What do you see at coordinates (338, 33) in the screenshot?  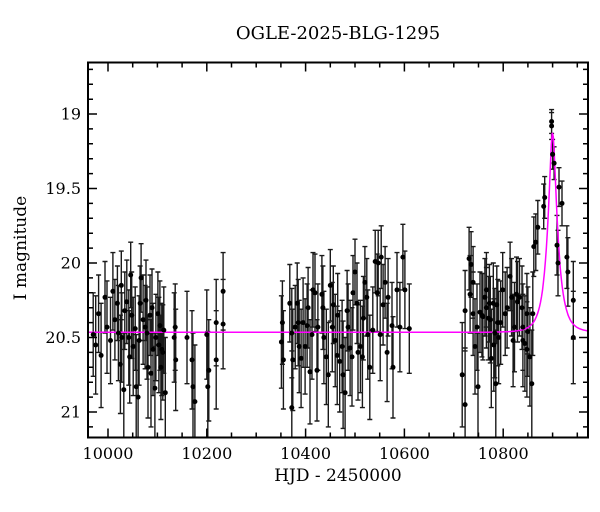 I see `chart-title: OGLE-2025-BLG-1295` at bounding box center [338, 33].